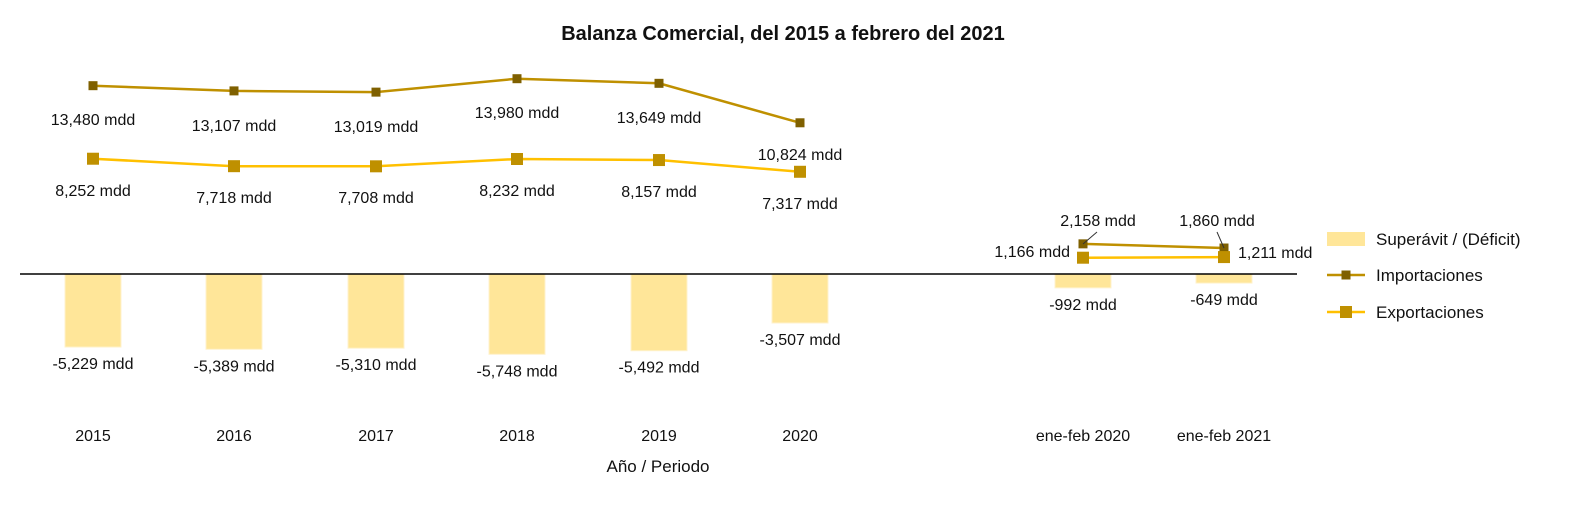 The image size is (1595, 512). Describe the element at coordinates (1224, 257) in the screenshot. I see `exportaciones-marker-ene-feb 2021` at that location.